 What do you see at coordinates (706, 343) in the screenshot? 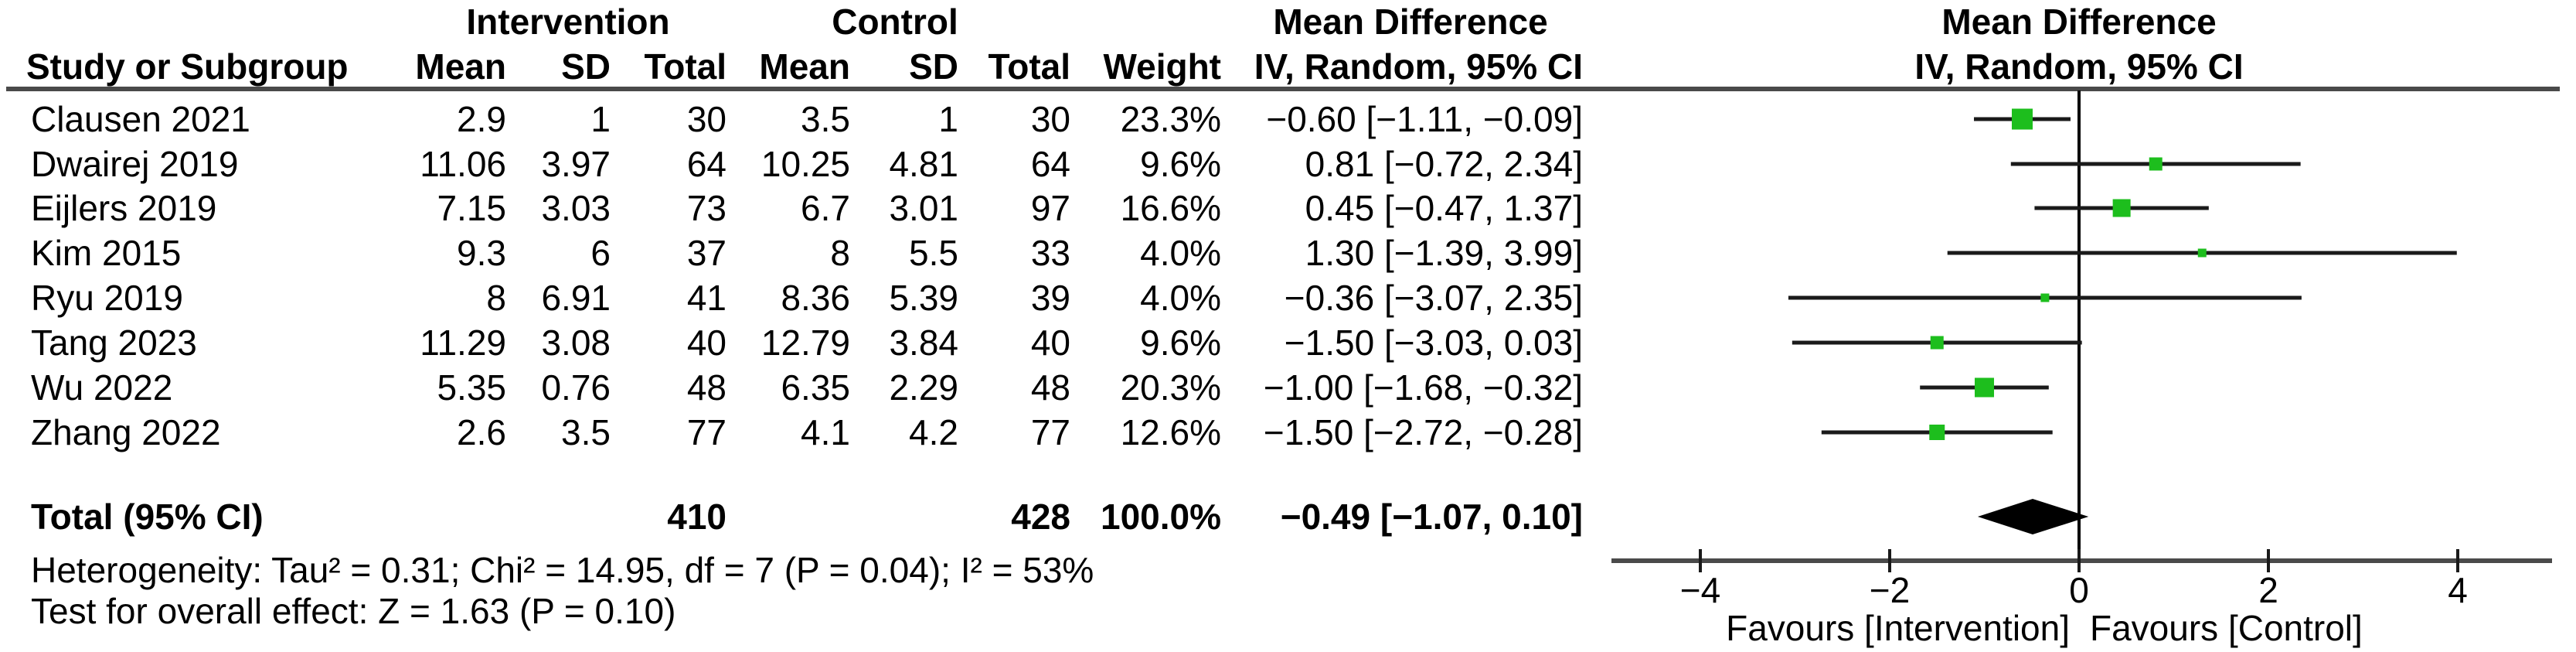
I see `study-cell-i_total: 40` at bounding box center [706, 343].